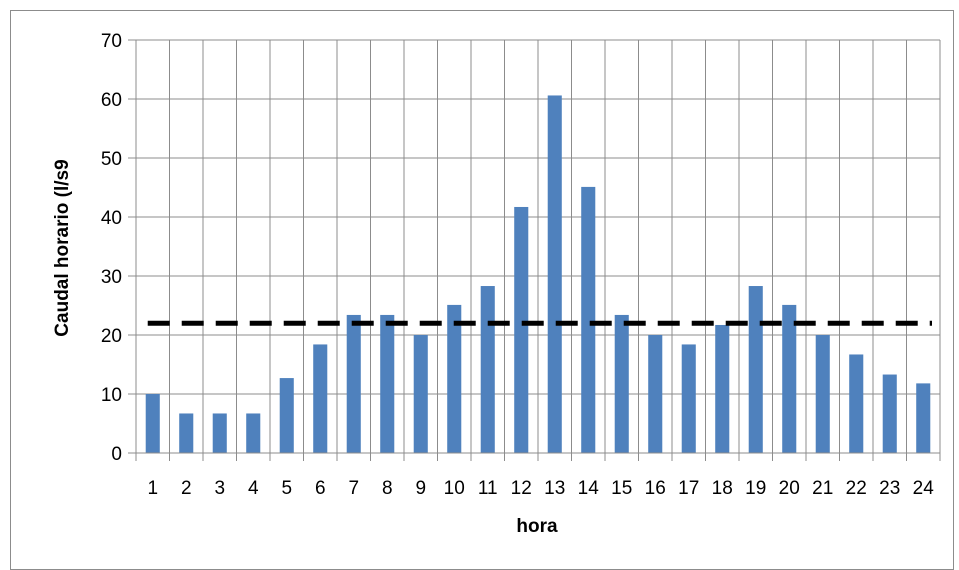 The height and width of the screenshot is (570, 959). What do you see at coordinates (111, 100) in the screenshot?
I see `y-tick-label: 60` at bounding box center [111, 100].